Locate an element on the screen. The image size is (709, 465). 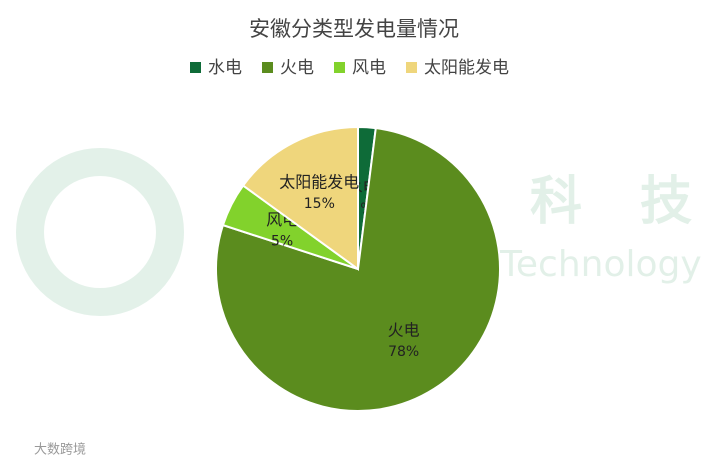
legend-label: 火电 is located at coordinates (297, 68).